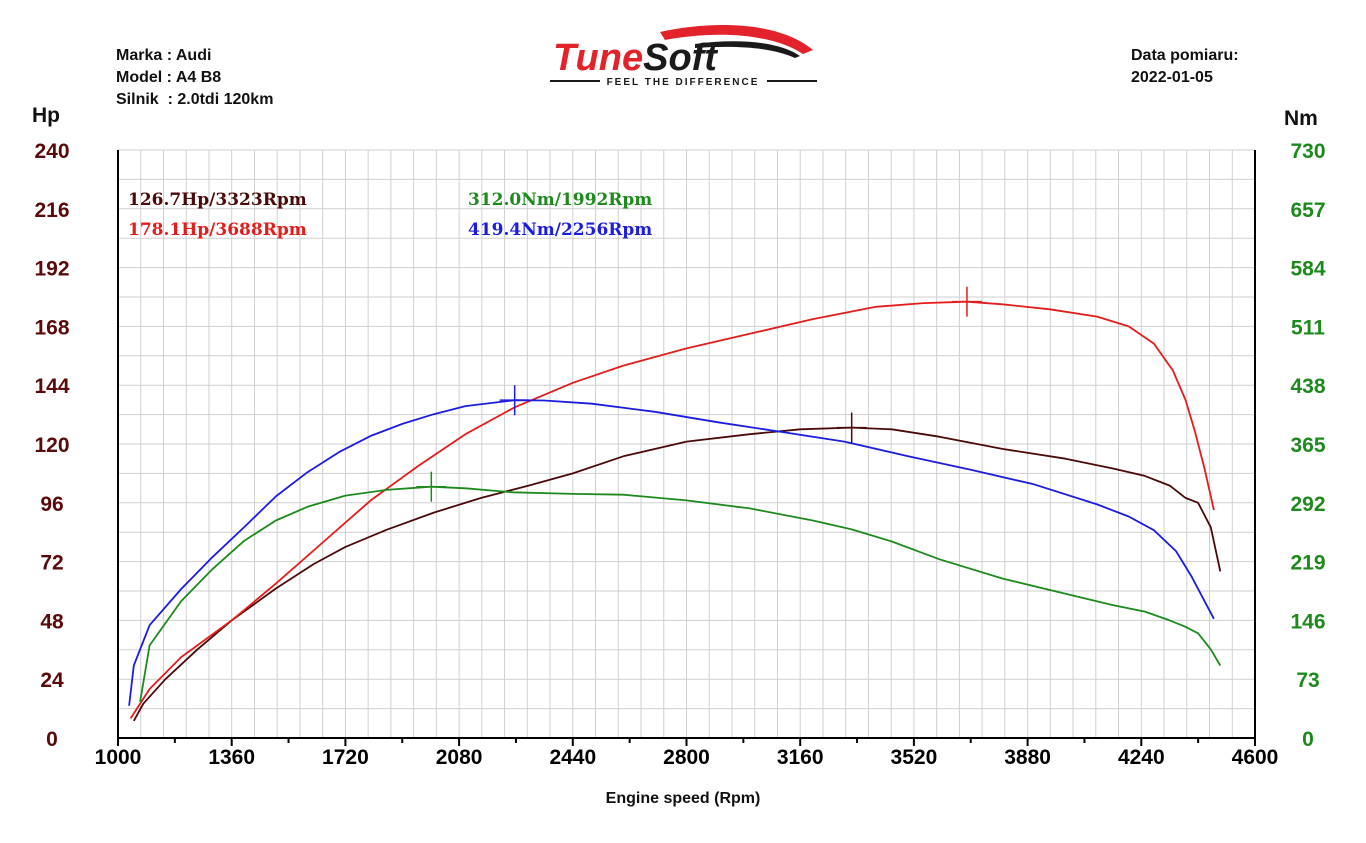  What do you see at coordinates (118, 757) in the screenshot?
I see `x-tick-label: 1000` at bounding box center [118, 757].